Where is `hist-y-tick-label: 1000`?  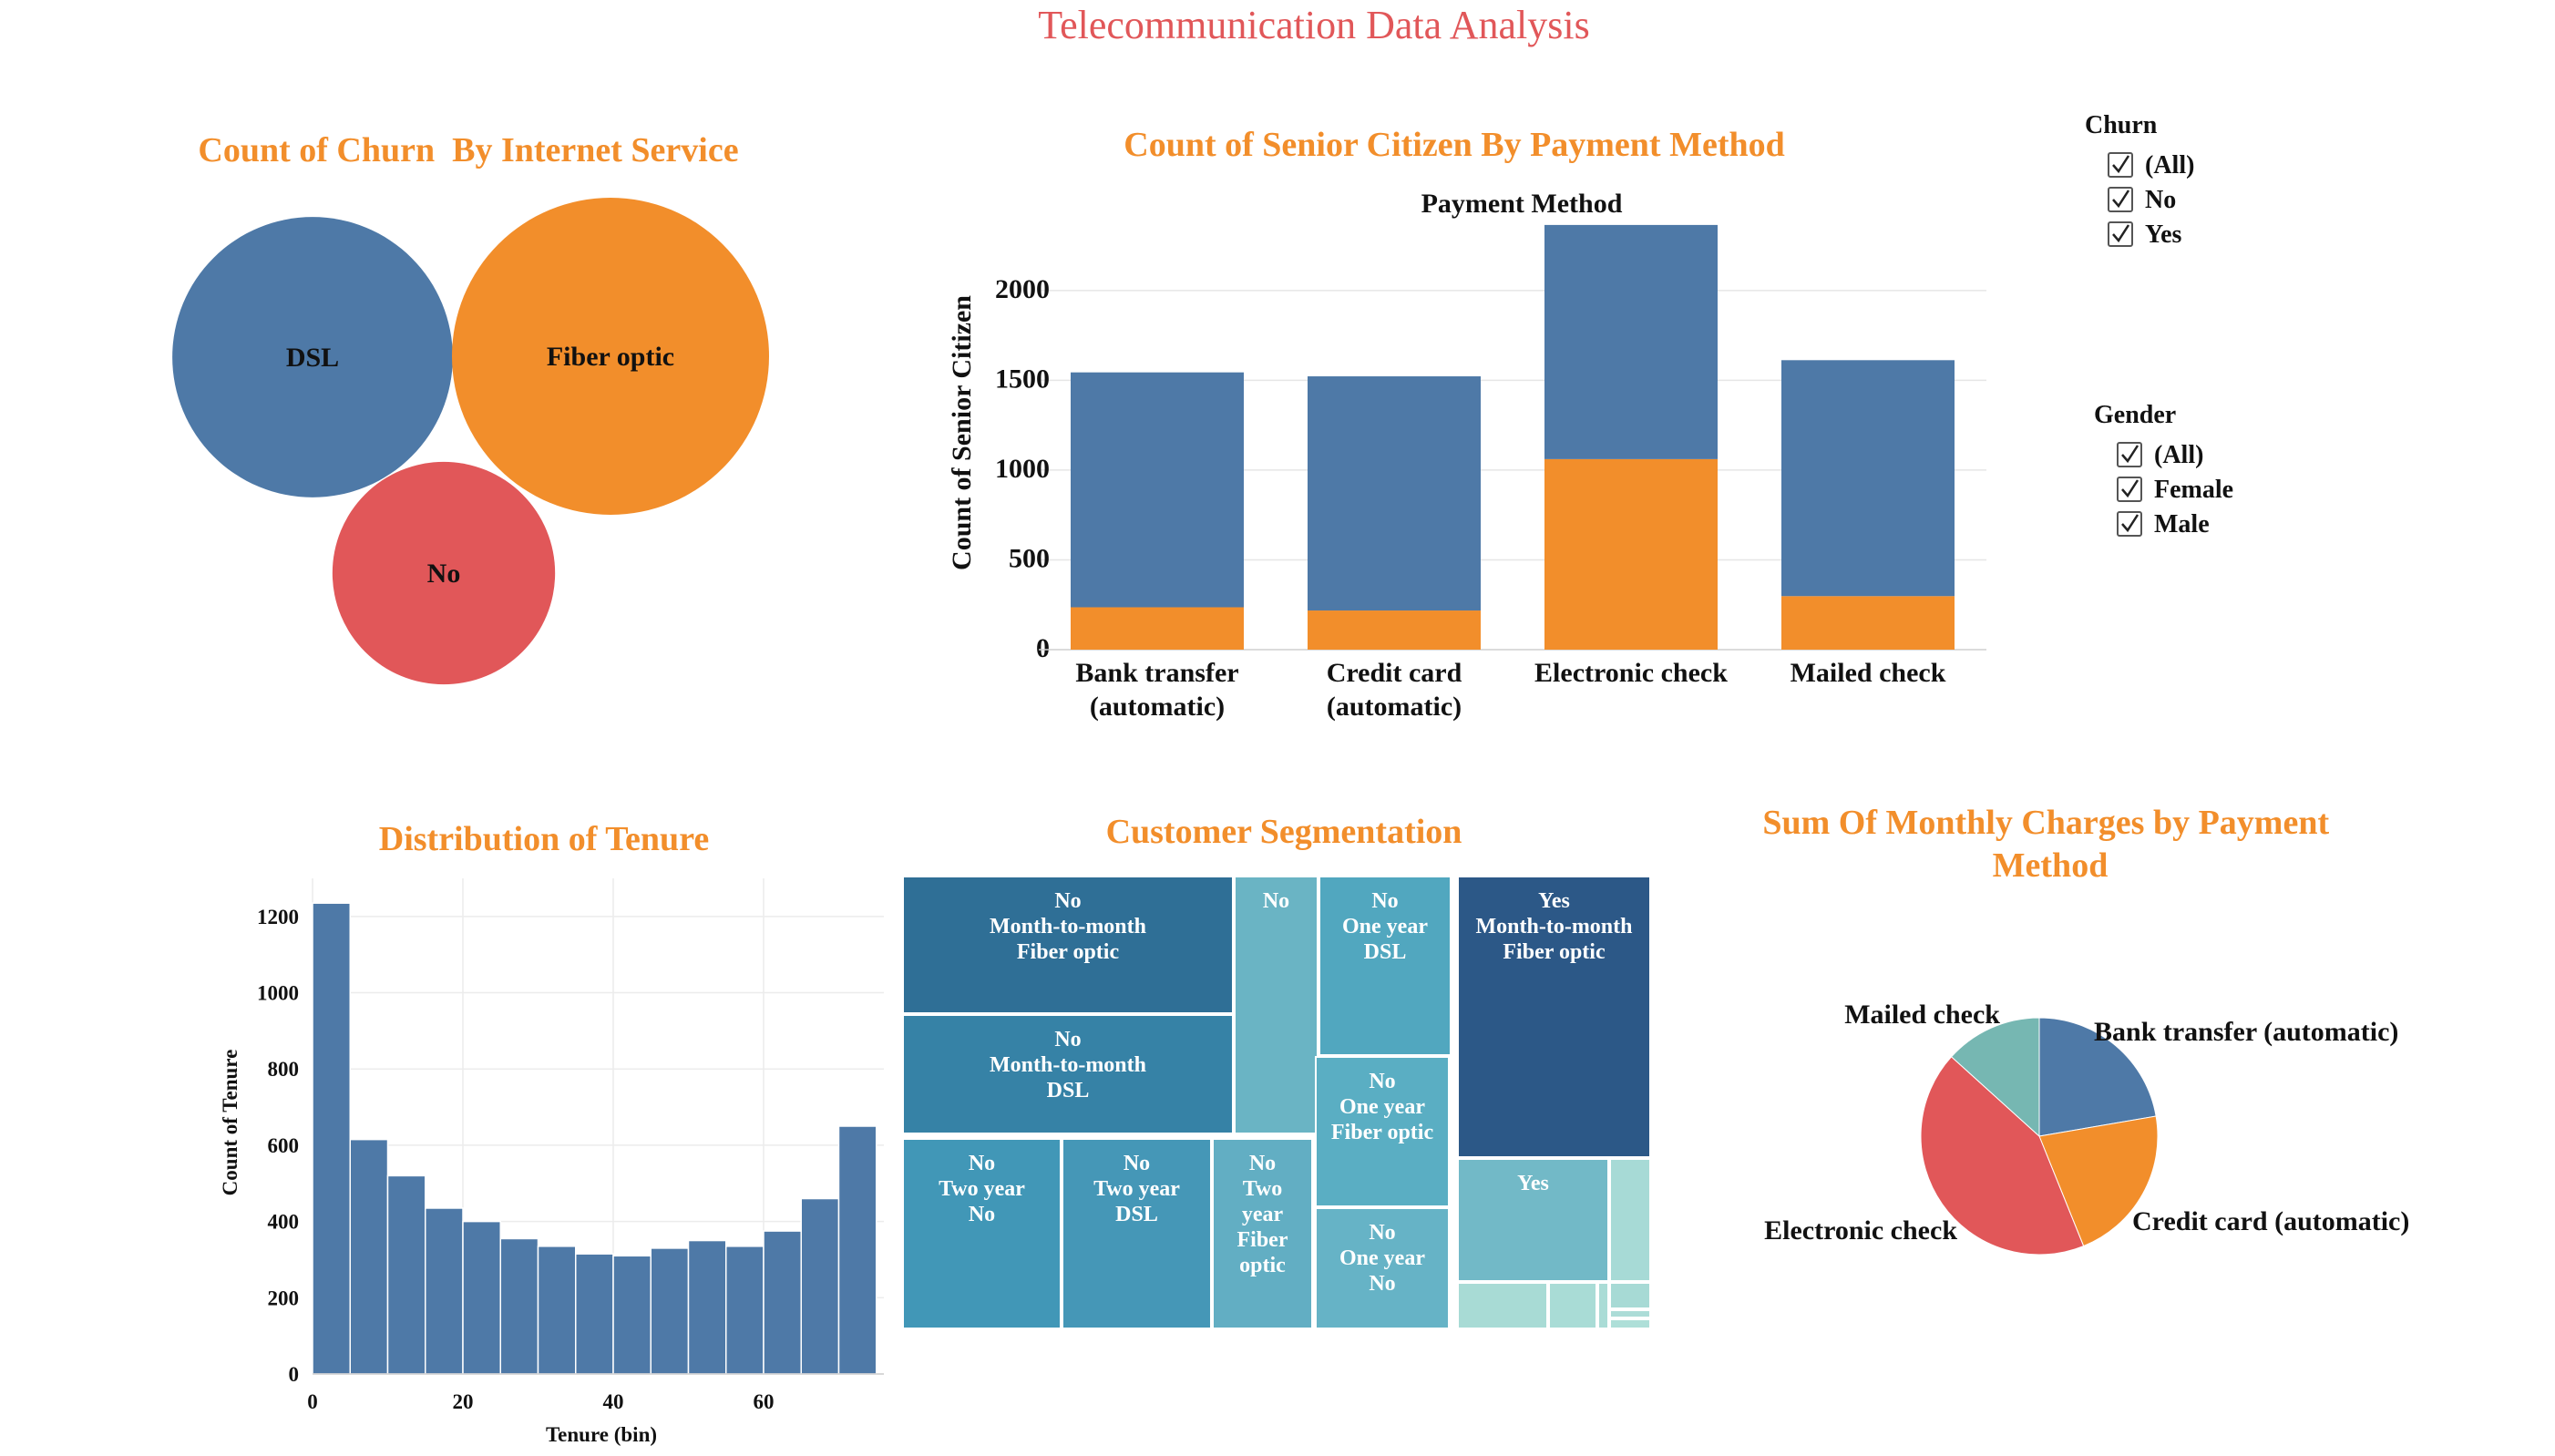 hist-y-tick-label: 1000 is located at coordinates (278, 994).